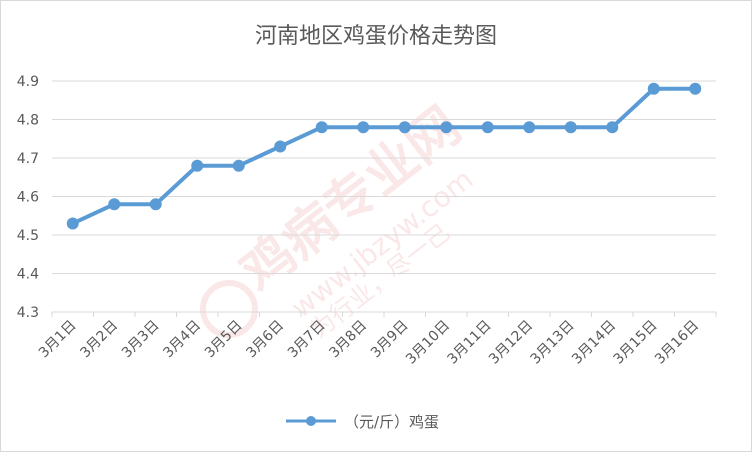 The height and width of the screenshot is (452, 752). I want to click on x-tick-label: 3月1日, so click(58, 340).